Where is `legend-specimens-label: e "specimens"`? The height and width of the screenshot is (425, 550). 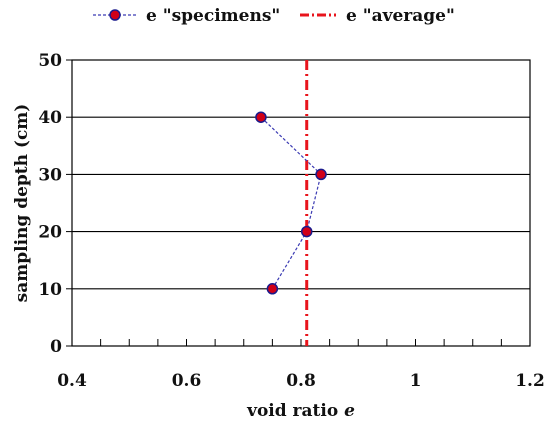
legend-specimens-label: e "specimens" is located at coordinates (213, 16).